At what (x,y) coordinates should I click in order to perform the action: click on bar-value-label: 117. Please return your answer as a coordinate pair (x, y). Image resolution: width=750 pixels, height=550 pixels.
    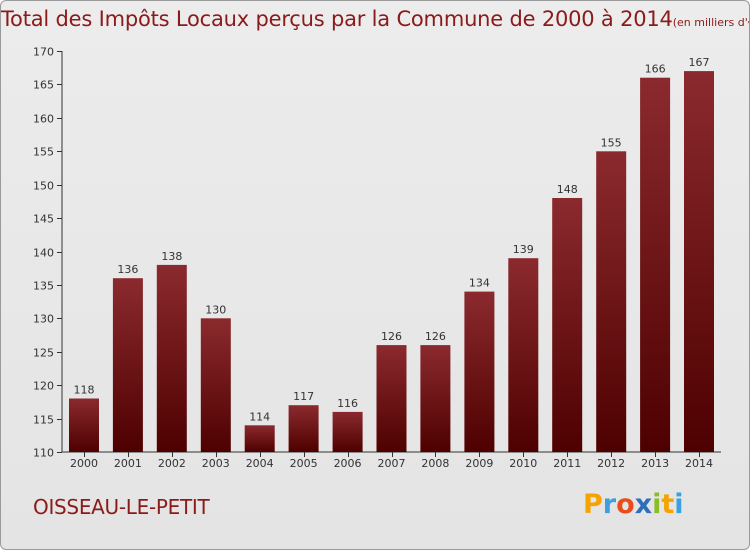
    Looking at the image, I should click on (303, 396).